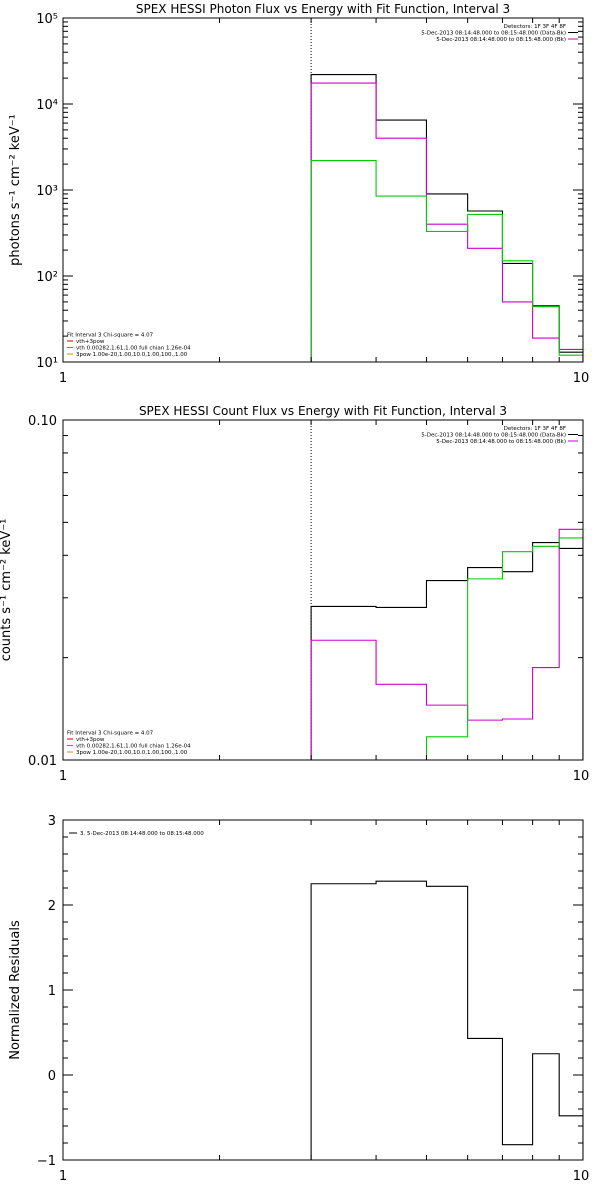 The height and width of the screenshot is (1200, 600). What do you see at coordinates (15, 990) in the screenshot?
I see `y-axis-label: Normalized Residuals` at bounding box center [15, 990].